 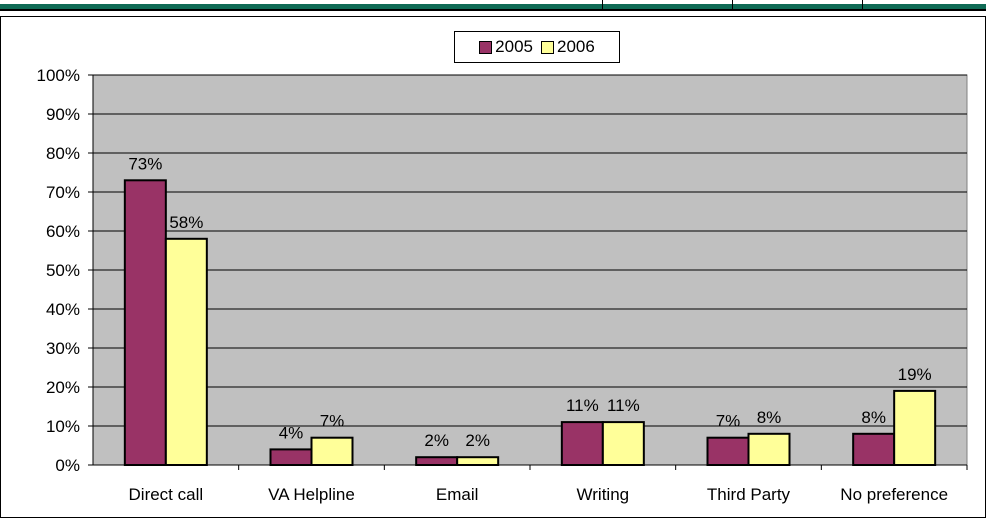 I want to click on legend: 2005 2006, so click(x=537, y=47).